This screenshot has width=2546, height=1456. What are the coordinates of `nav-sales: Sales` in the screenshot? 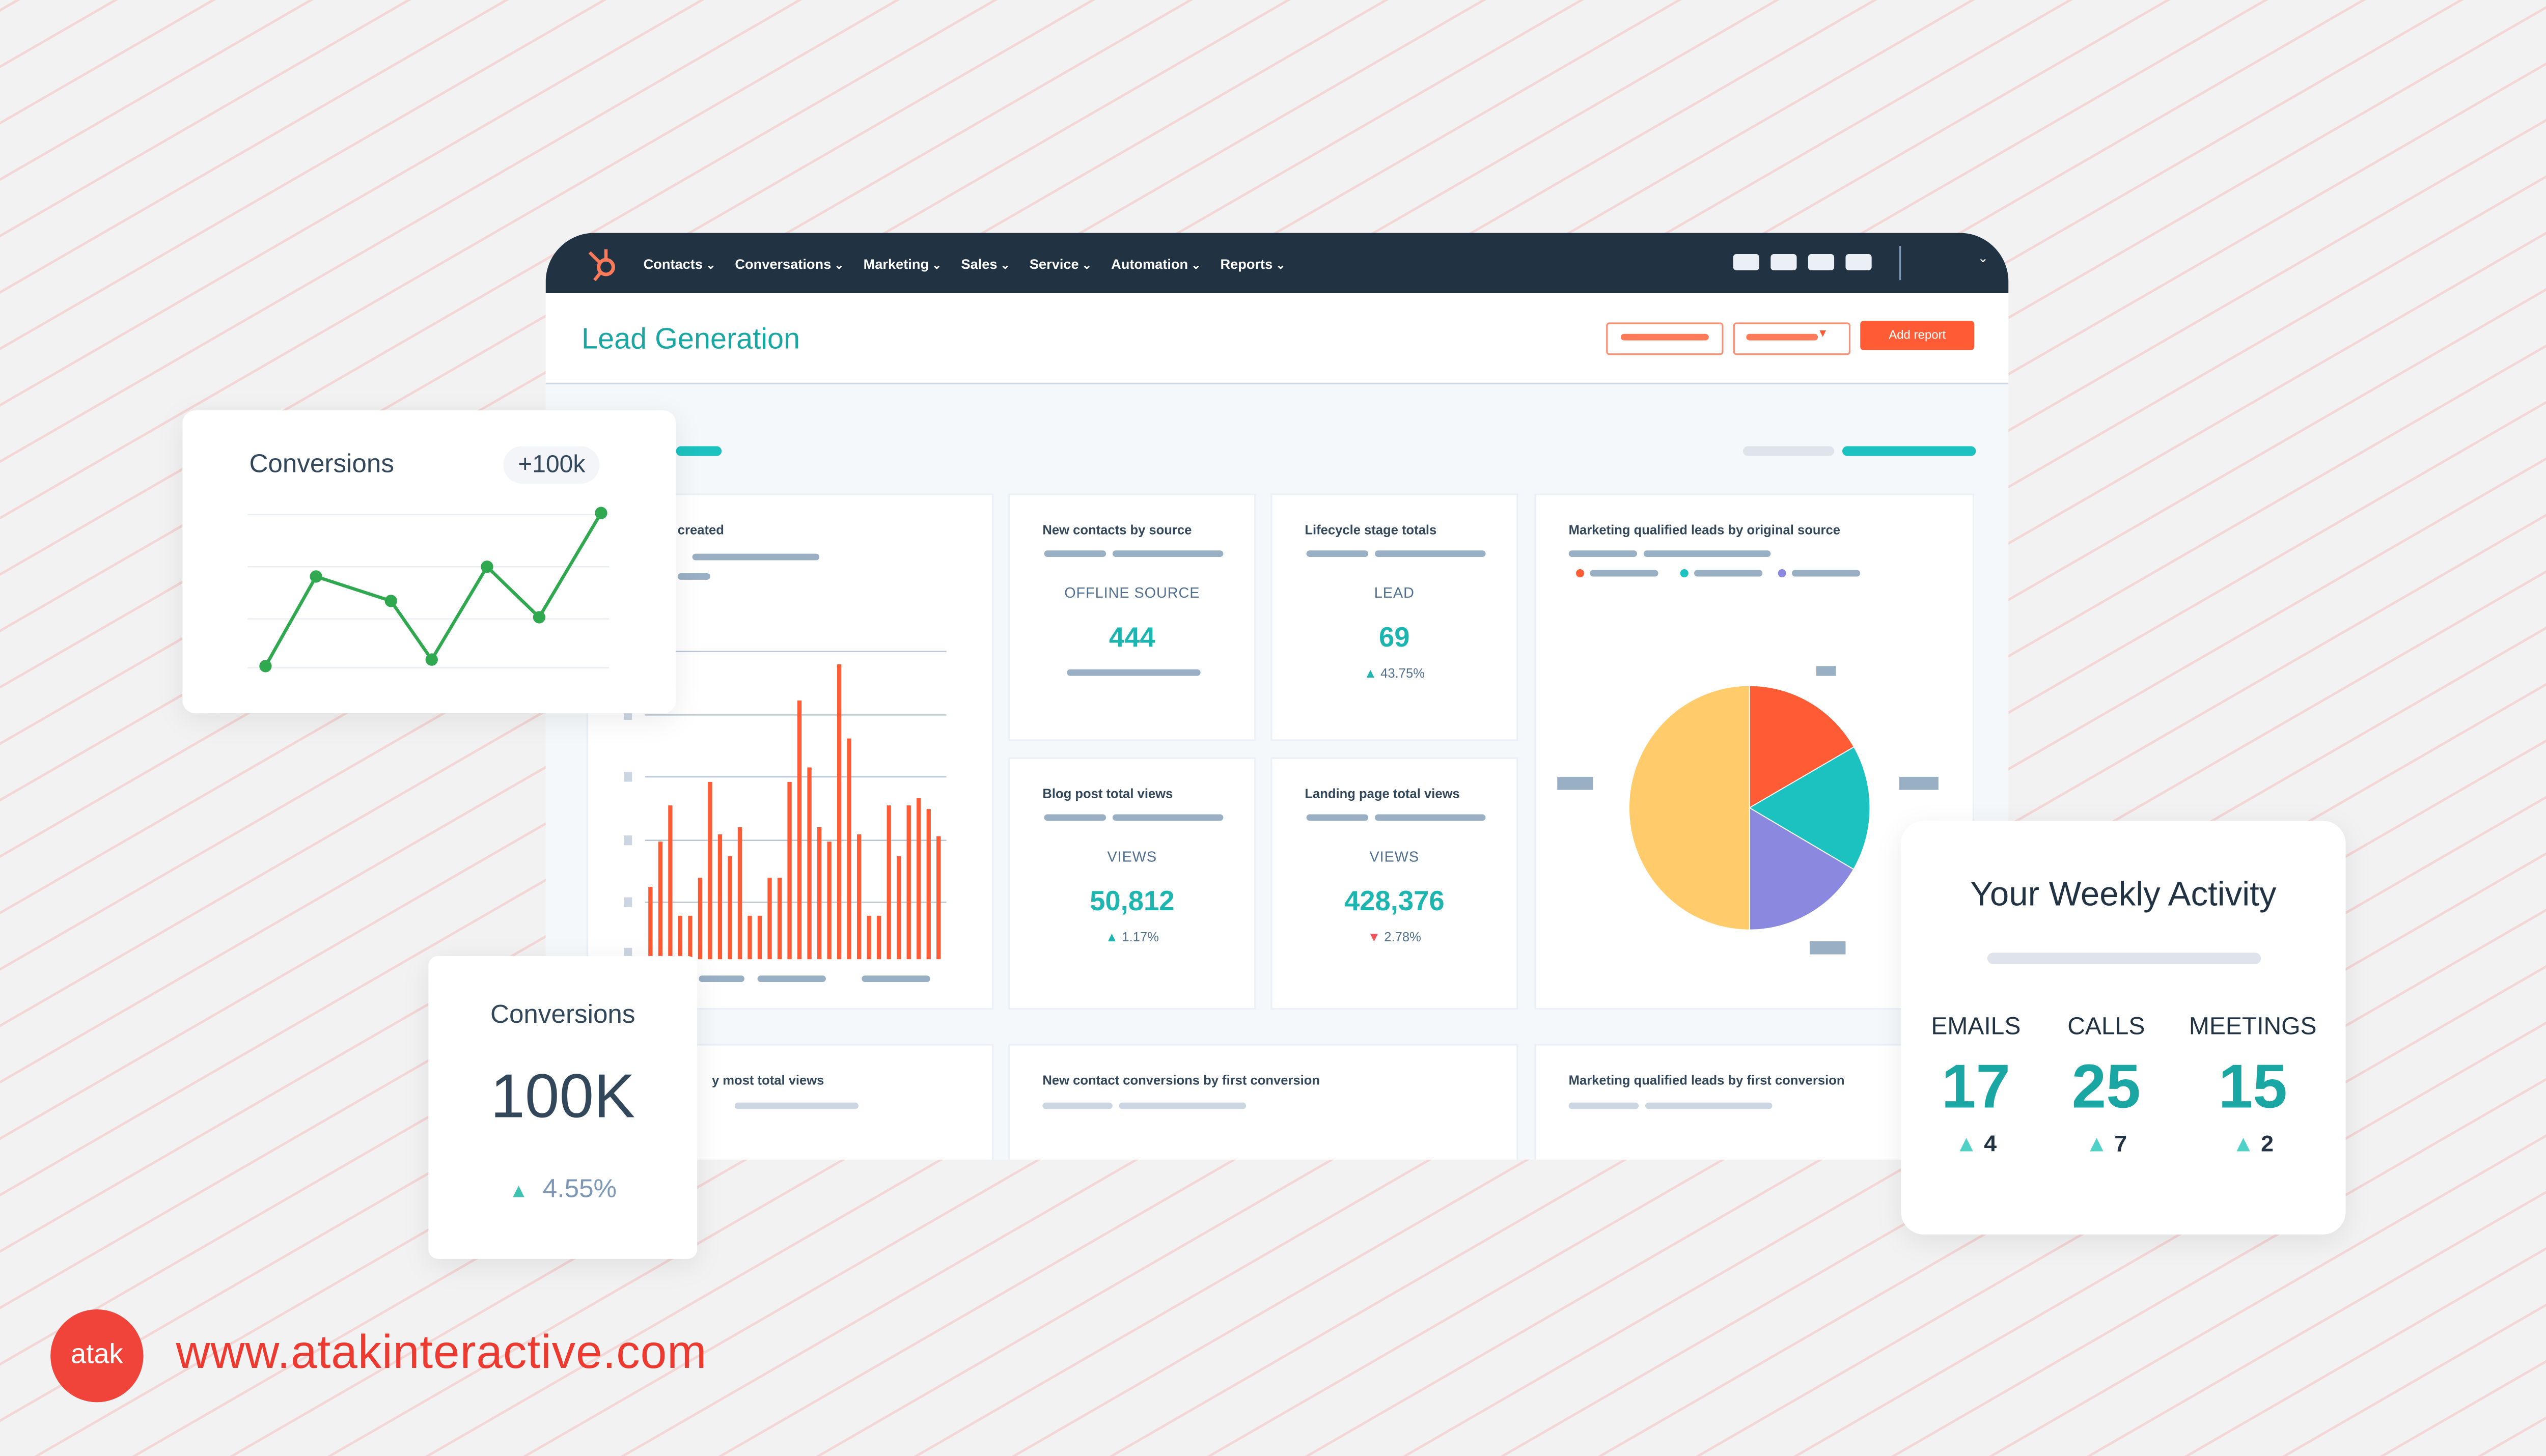 It's located at (985, 263).